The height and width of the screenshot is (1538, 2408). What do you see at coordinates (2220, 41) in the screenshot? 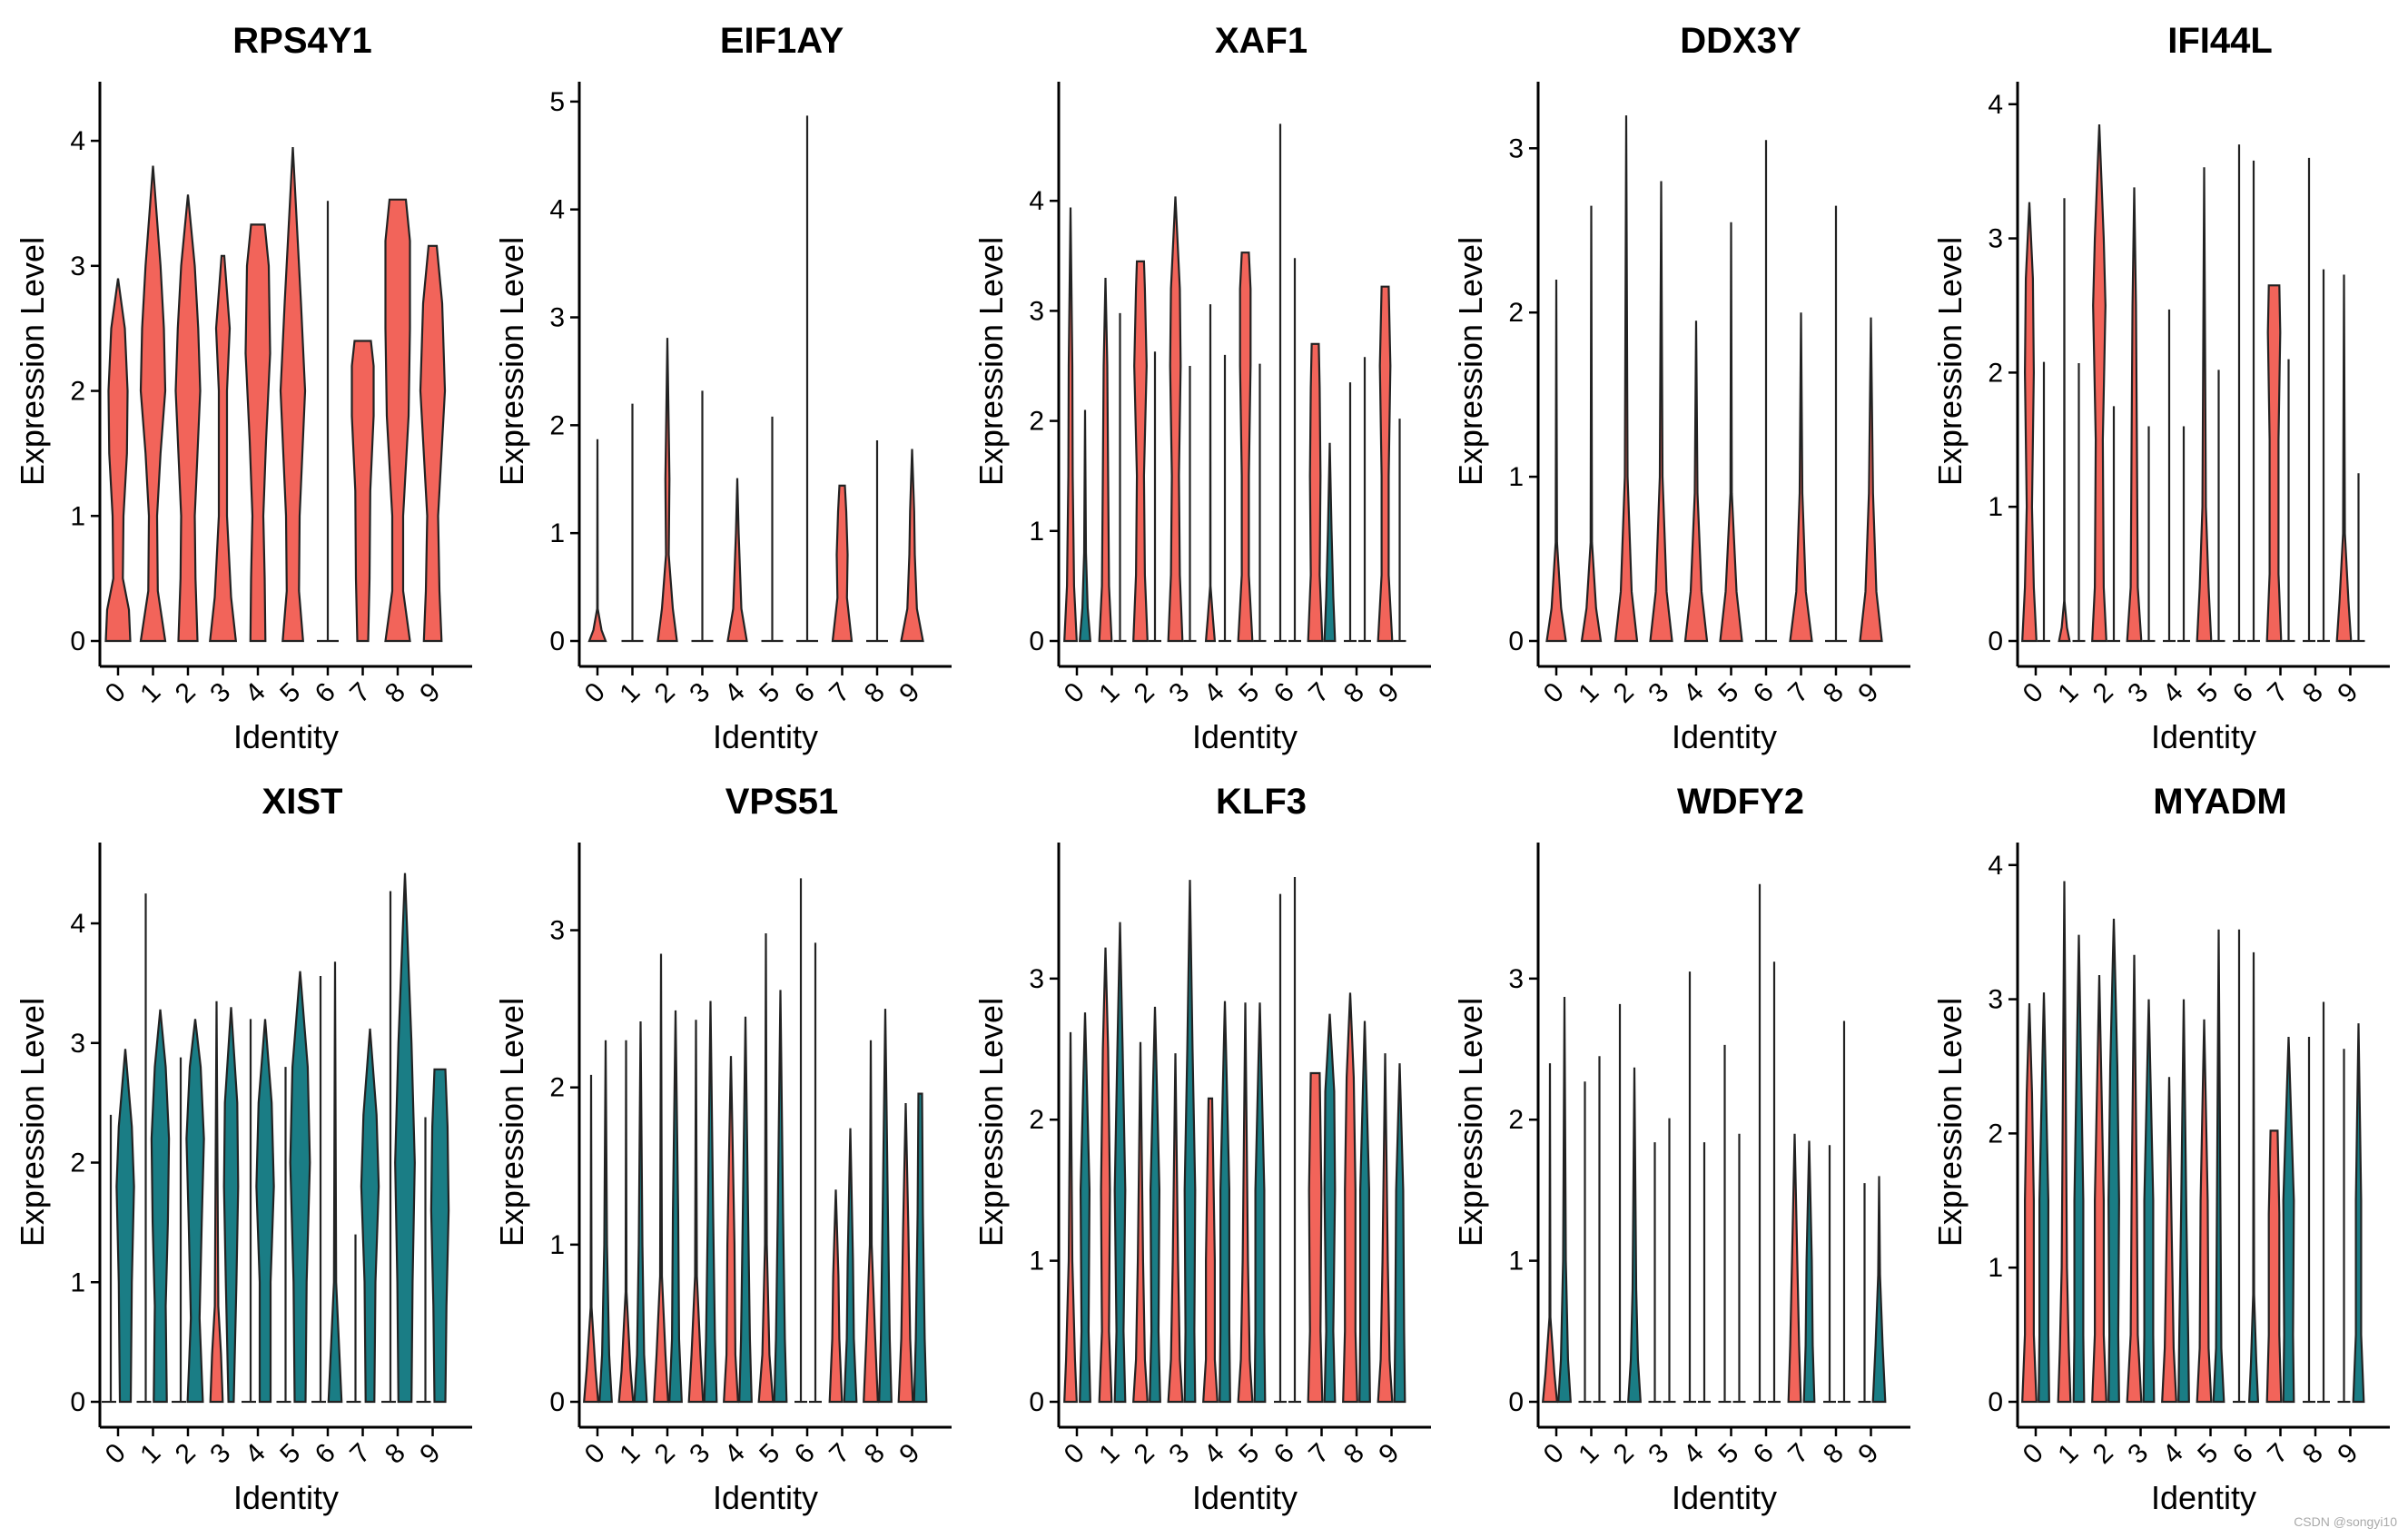
I see `panel-title: IFI44L` at bounding box center [2220, 41].